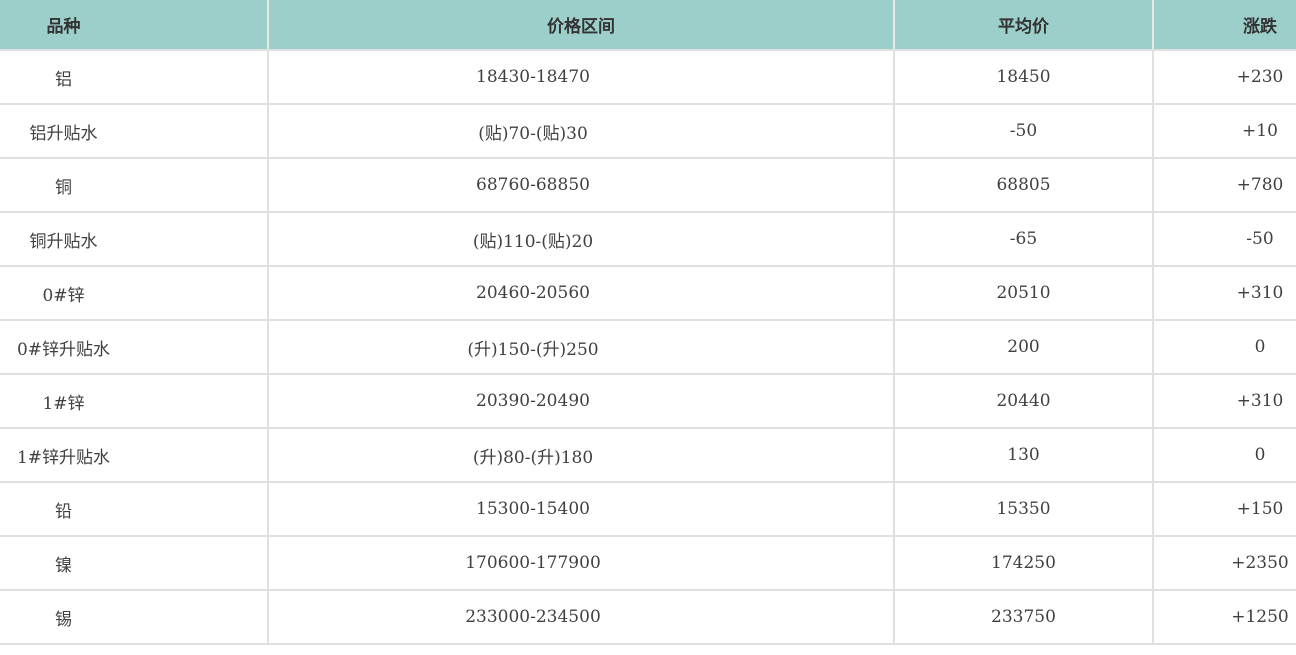  What do you see at coordinates (1024, 185) in the screenshot?
I see `cell-average-price: 68805` at bounding box center [1024, 185].